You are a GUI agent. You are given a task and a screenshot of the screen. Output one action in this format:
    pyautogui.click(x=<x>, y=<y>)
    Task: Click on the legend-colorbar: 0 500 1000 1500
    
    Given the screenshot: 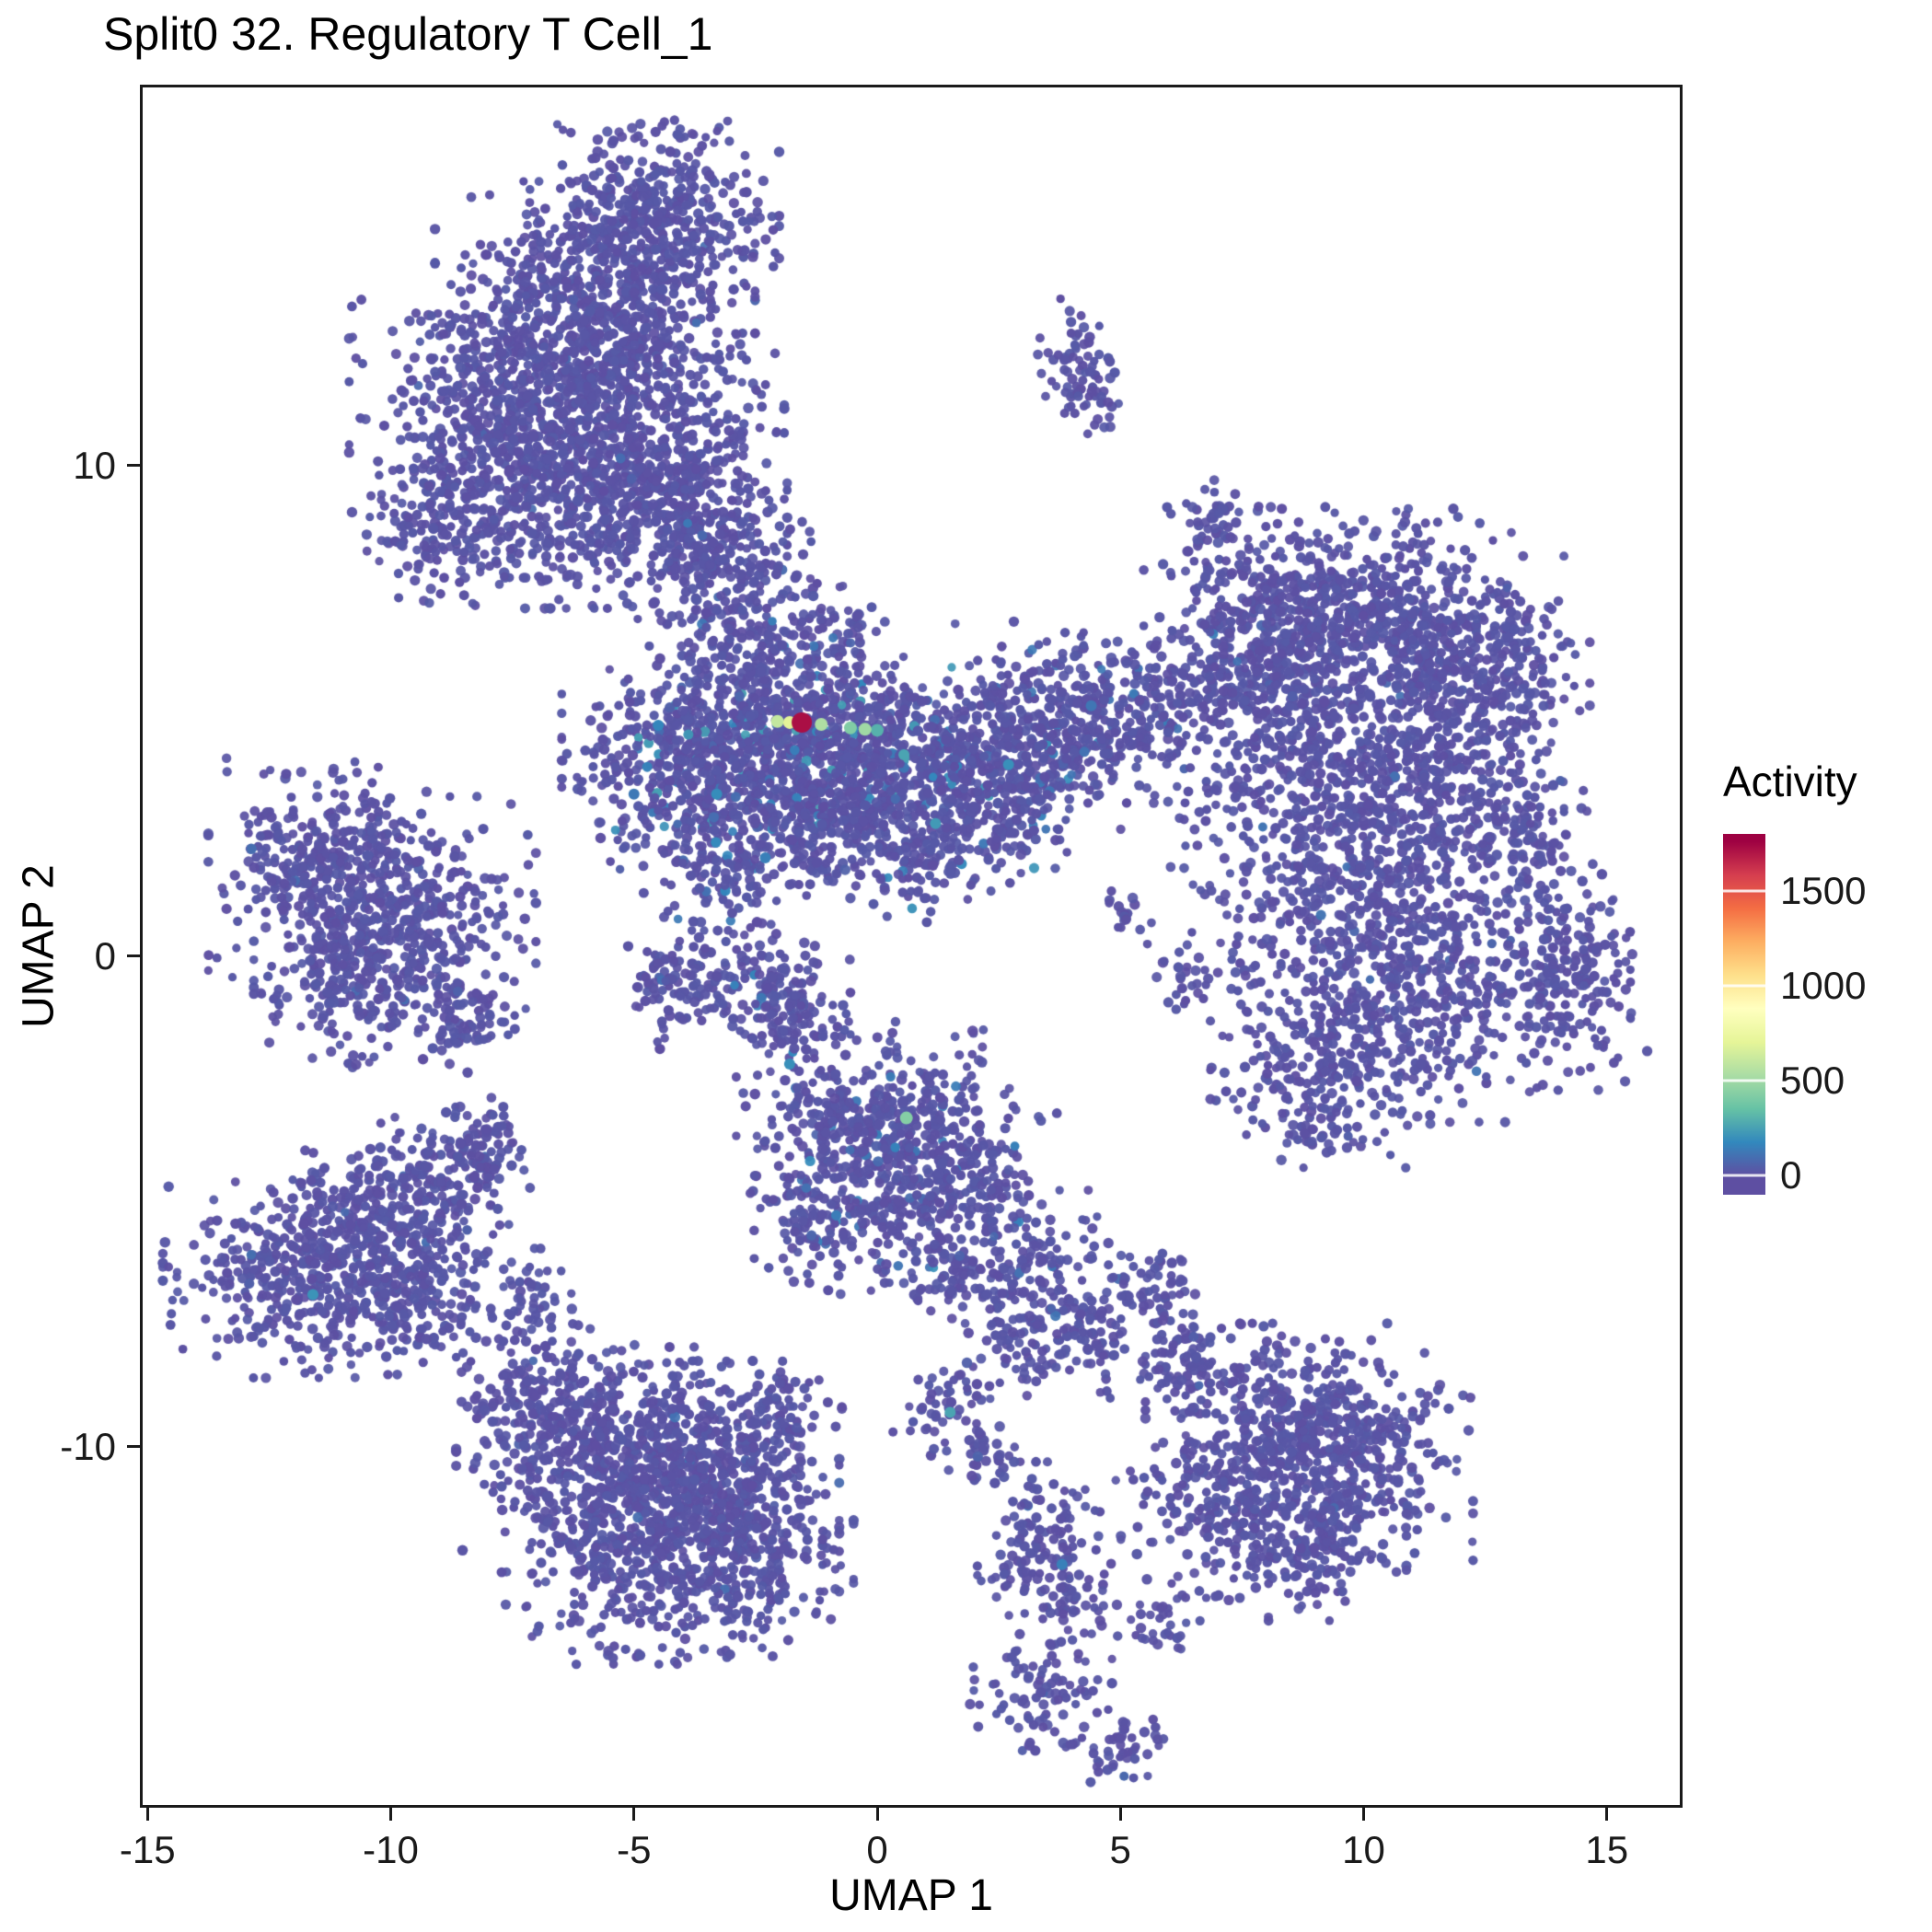 What is the action you would take?
    pyautogui.click(x=1827, y=1016)
    